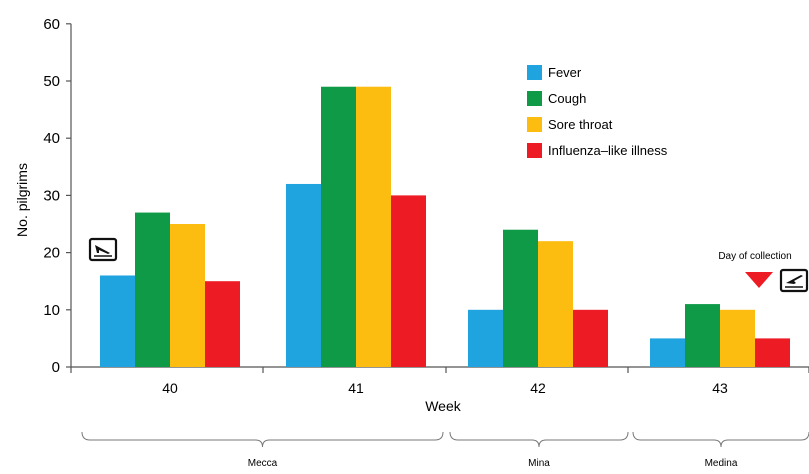 The height and width of the screenshot is (474, 809). I want to click on airplane-arrival-icon, so click(103, 249).